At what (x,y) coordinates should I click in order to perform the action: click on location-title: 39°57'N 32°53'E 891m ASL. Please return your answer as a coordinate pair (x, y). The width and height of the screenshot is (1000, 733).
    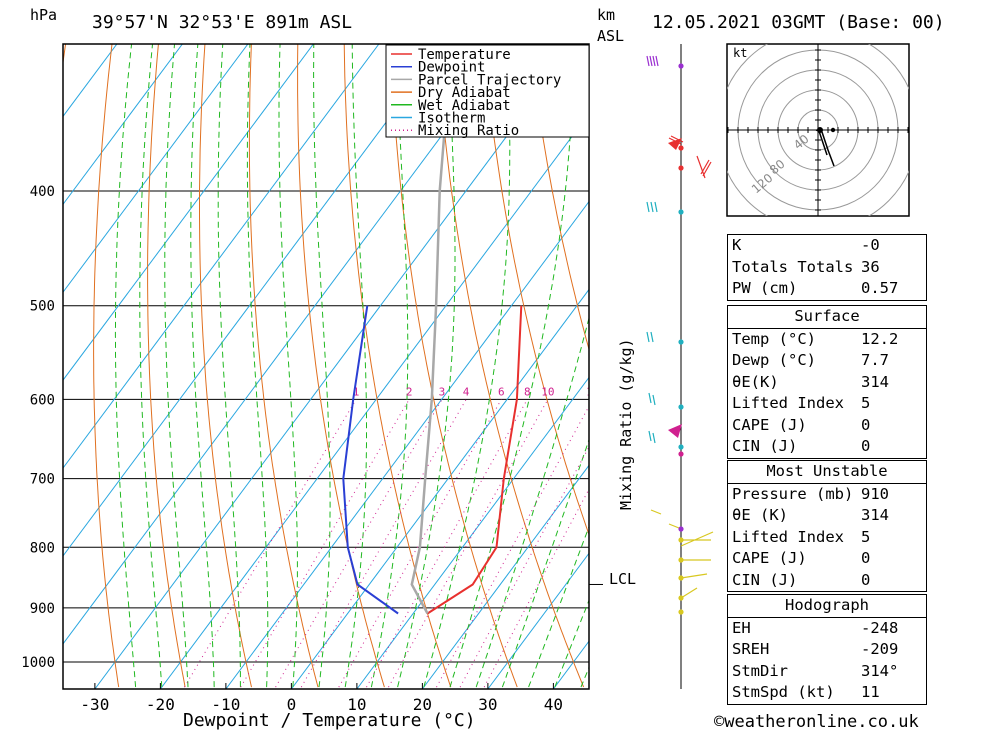
    Looking at the image, I should click on (222, 22).